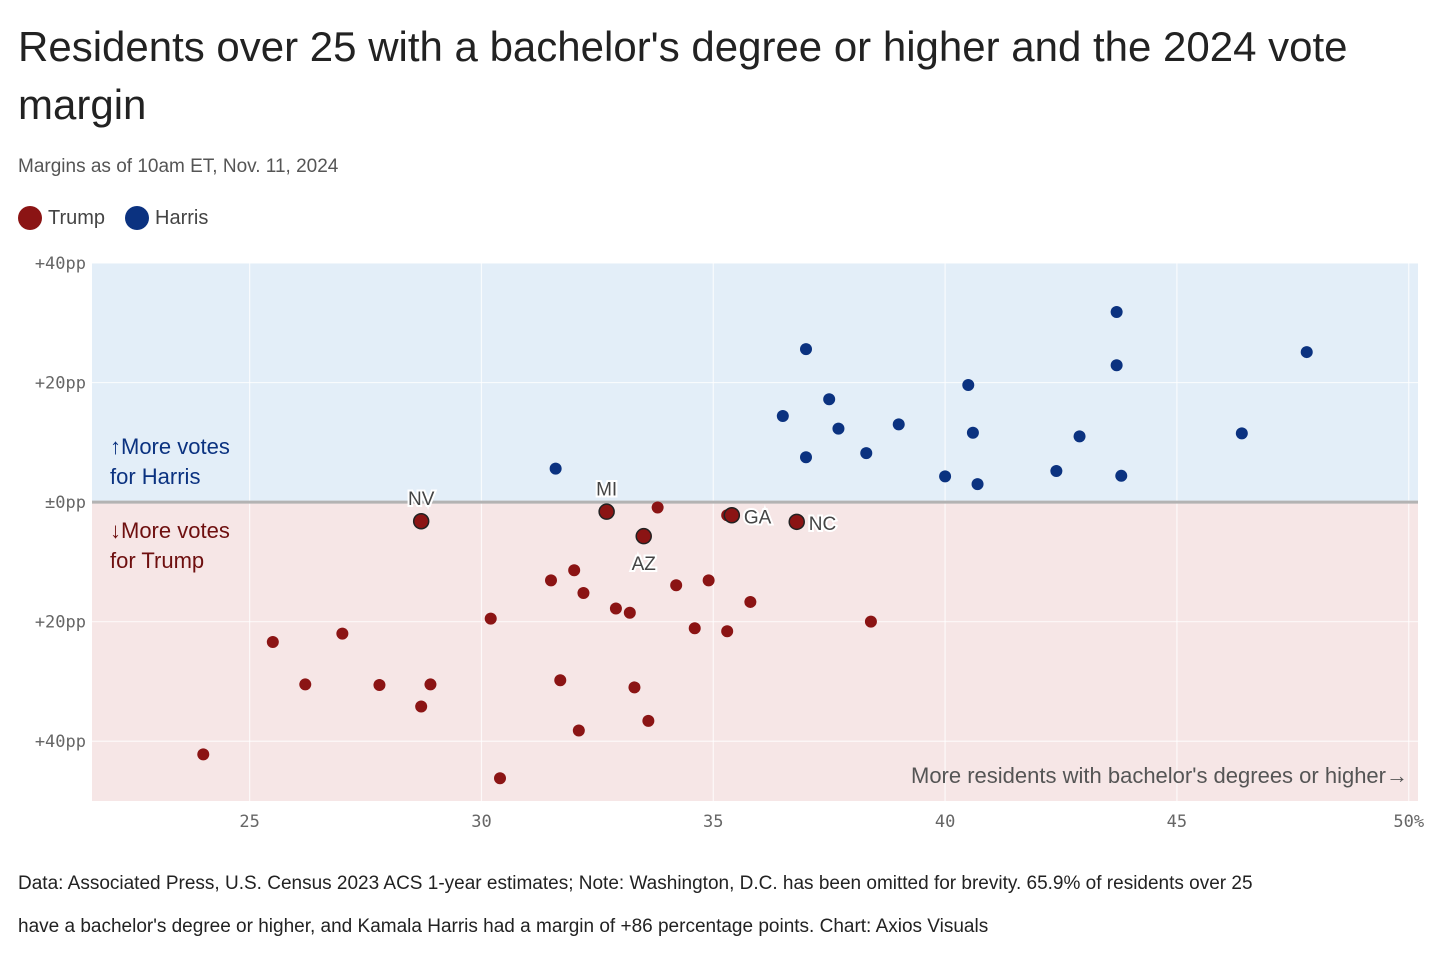 Image resolution: width=1456 pixels, height=953 pixels. What do you see at coordinates (758, 517) in the screenshot?
I see `state-label-ga: GA` at bounding box center [758, 517].